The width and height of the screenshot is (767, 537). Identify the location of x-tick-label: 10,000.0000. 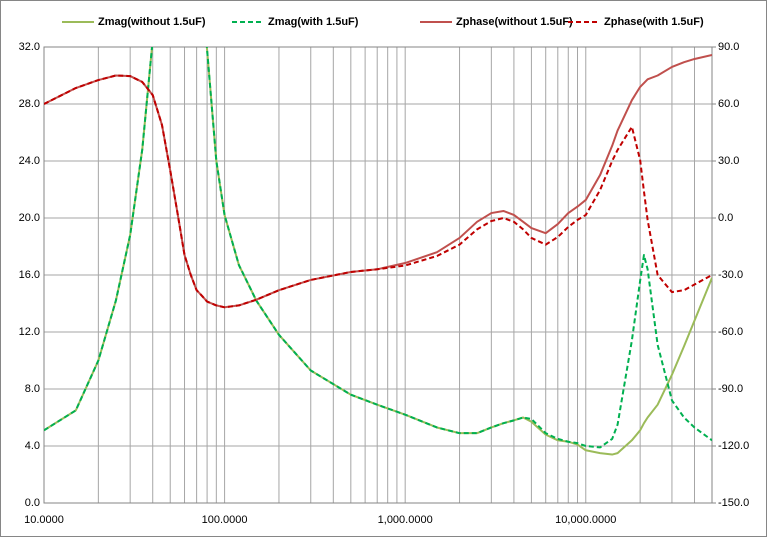
(585, 520).